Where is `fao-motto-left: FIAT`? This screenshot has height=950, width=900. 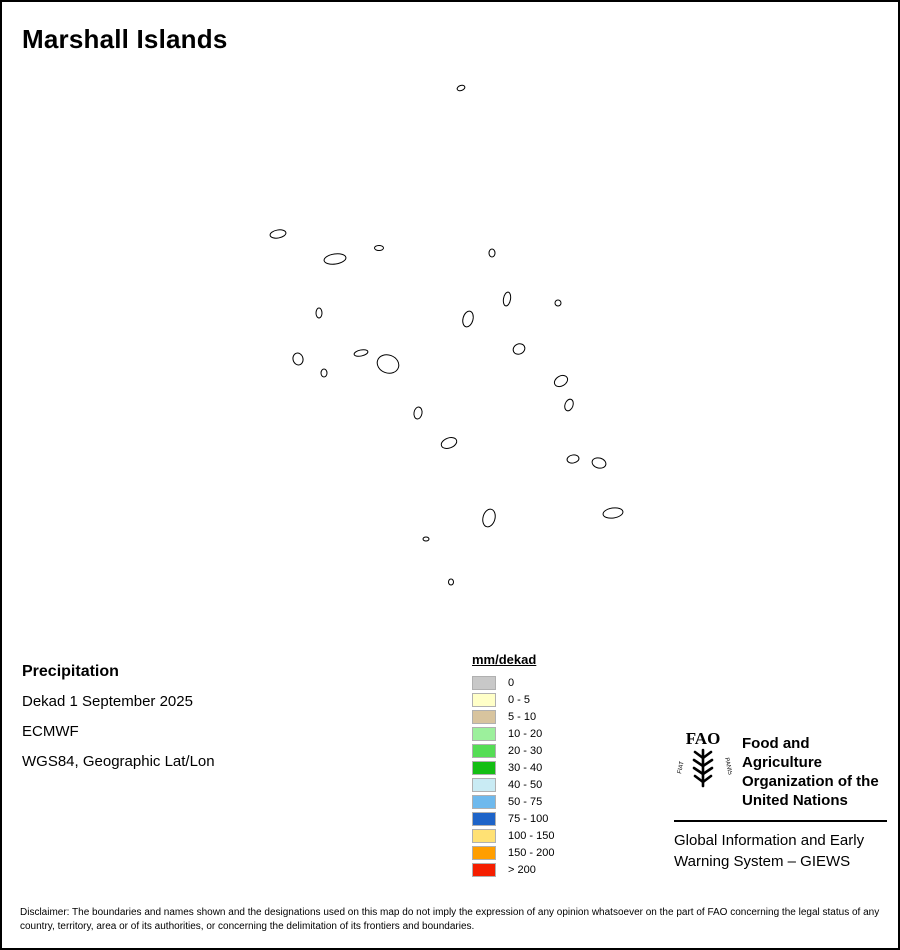
fao-motto-left: FIAT is located at coordinates (681, 768).